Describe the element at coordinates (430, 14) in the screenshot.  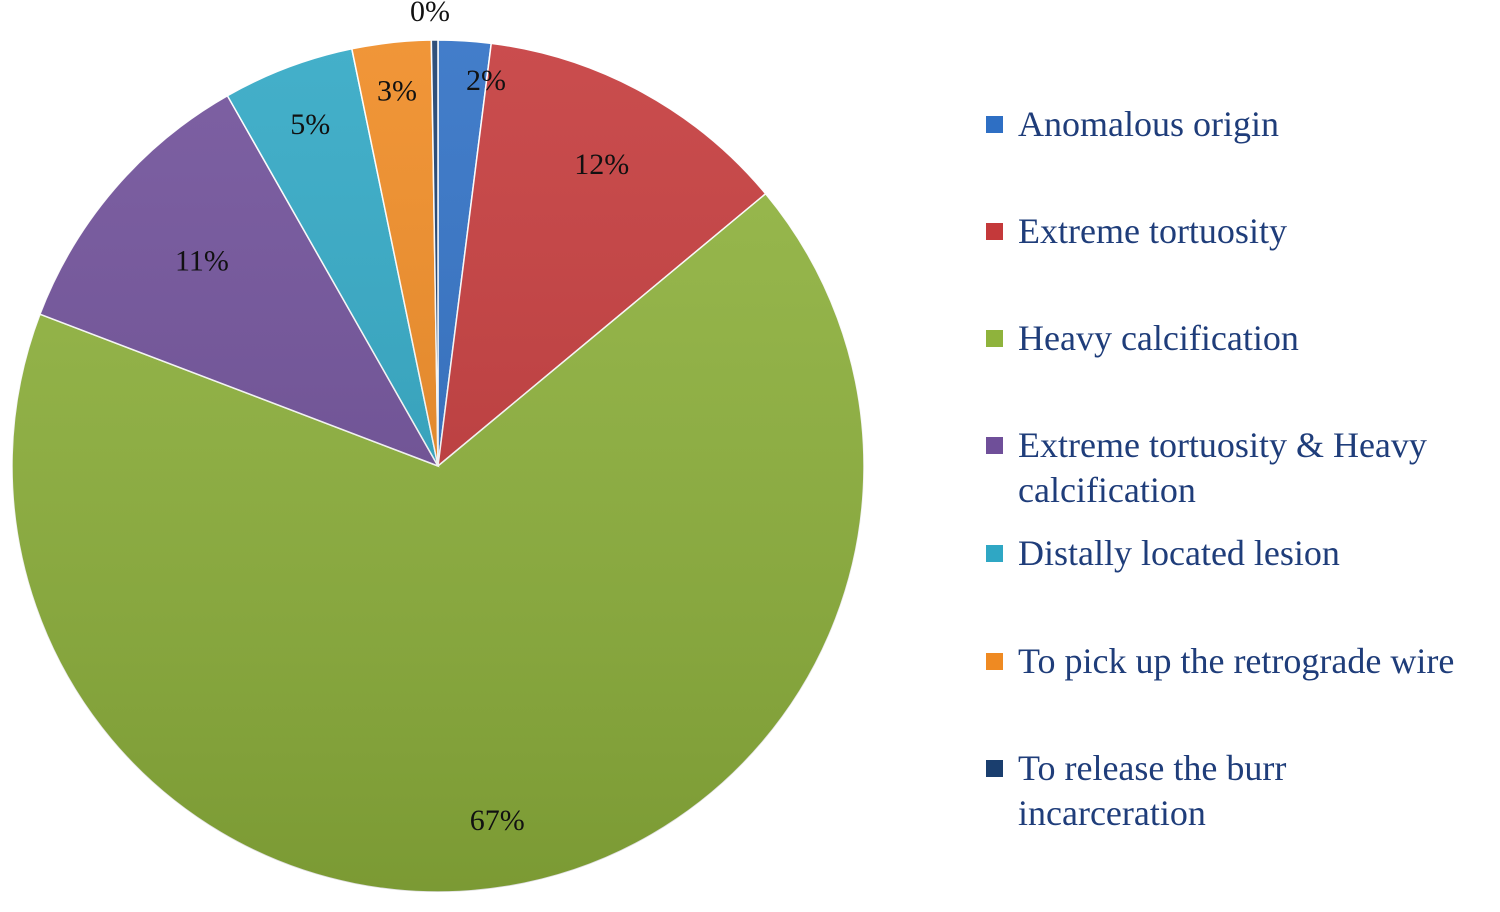
I see `data-label: 0%` at that location.